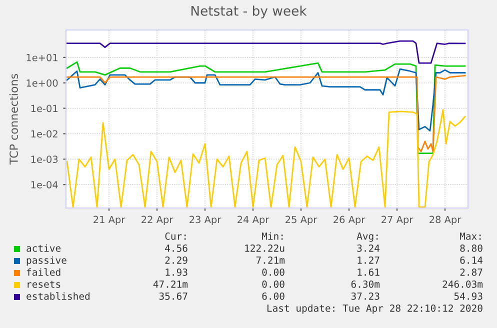  Describe the element at coordinates (44, 284) in the screenshot. I see `legend-label: resets` at that location.